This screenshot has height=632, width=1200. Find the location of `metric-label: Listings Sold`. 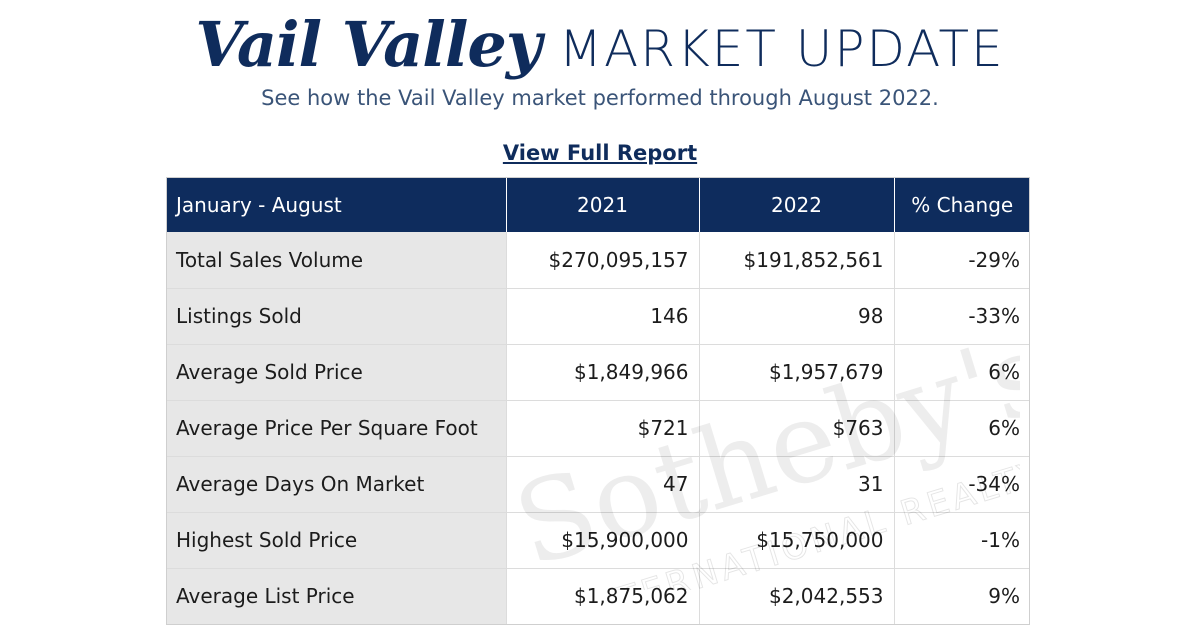

metric-label: Listings Sold is located at coordinates (336, 316).